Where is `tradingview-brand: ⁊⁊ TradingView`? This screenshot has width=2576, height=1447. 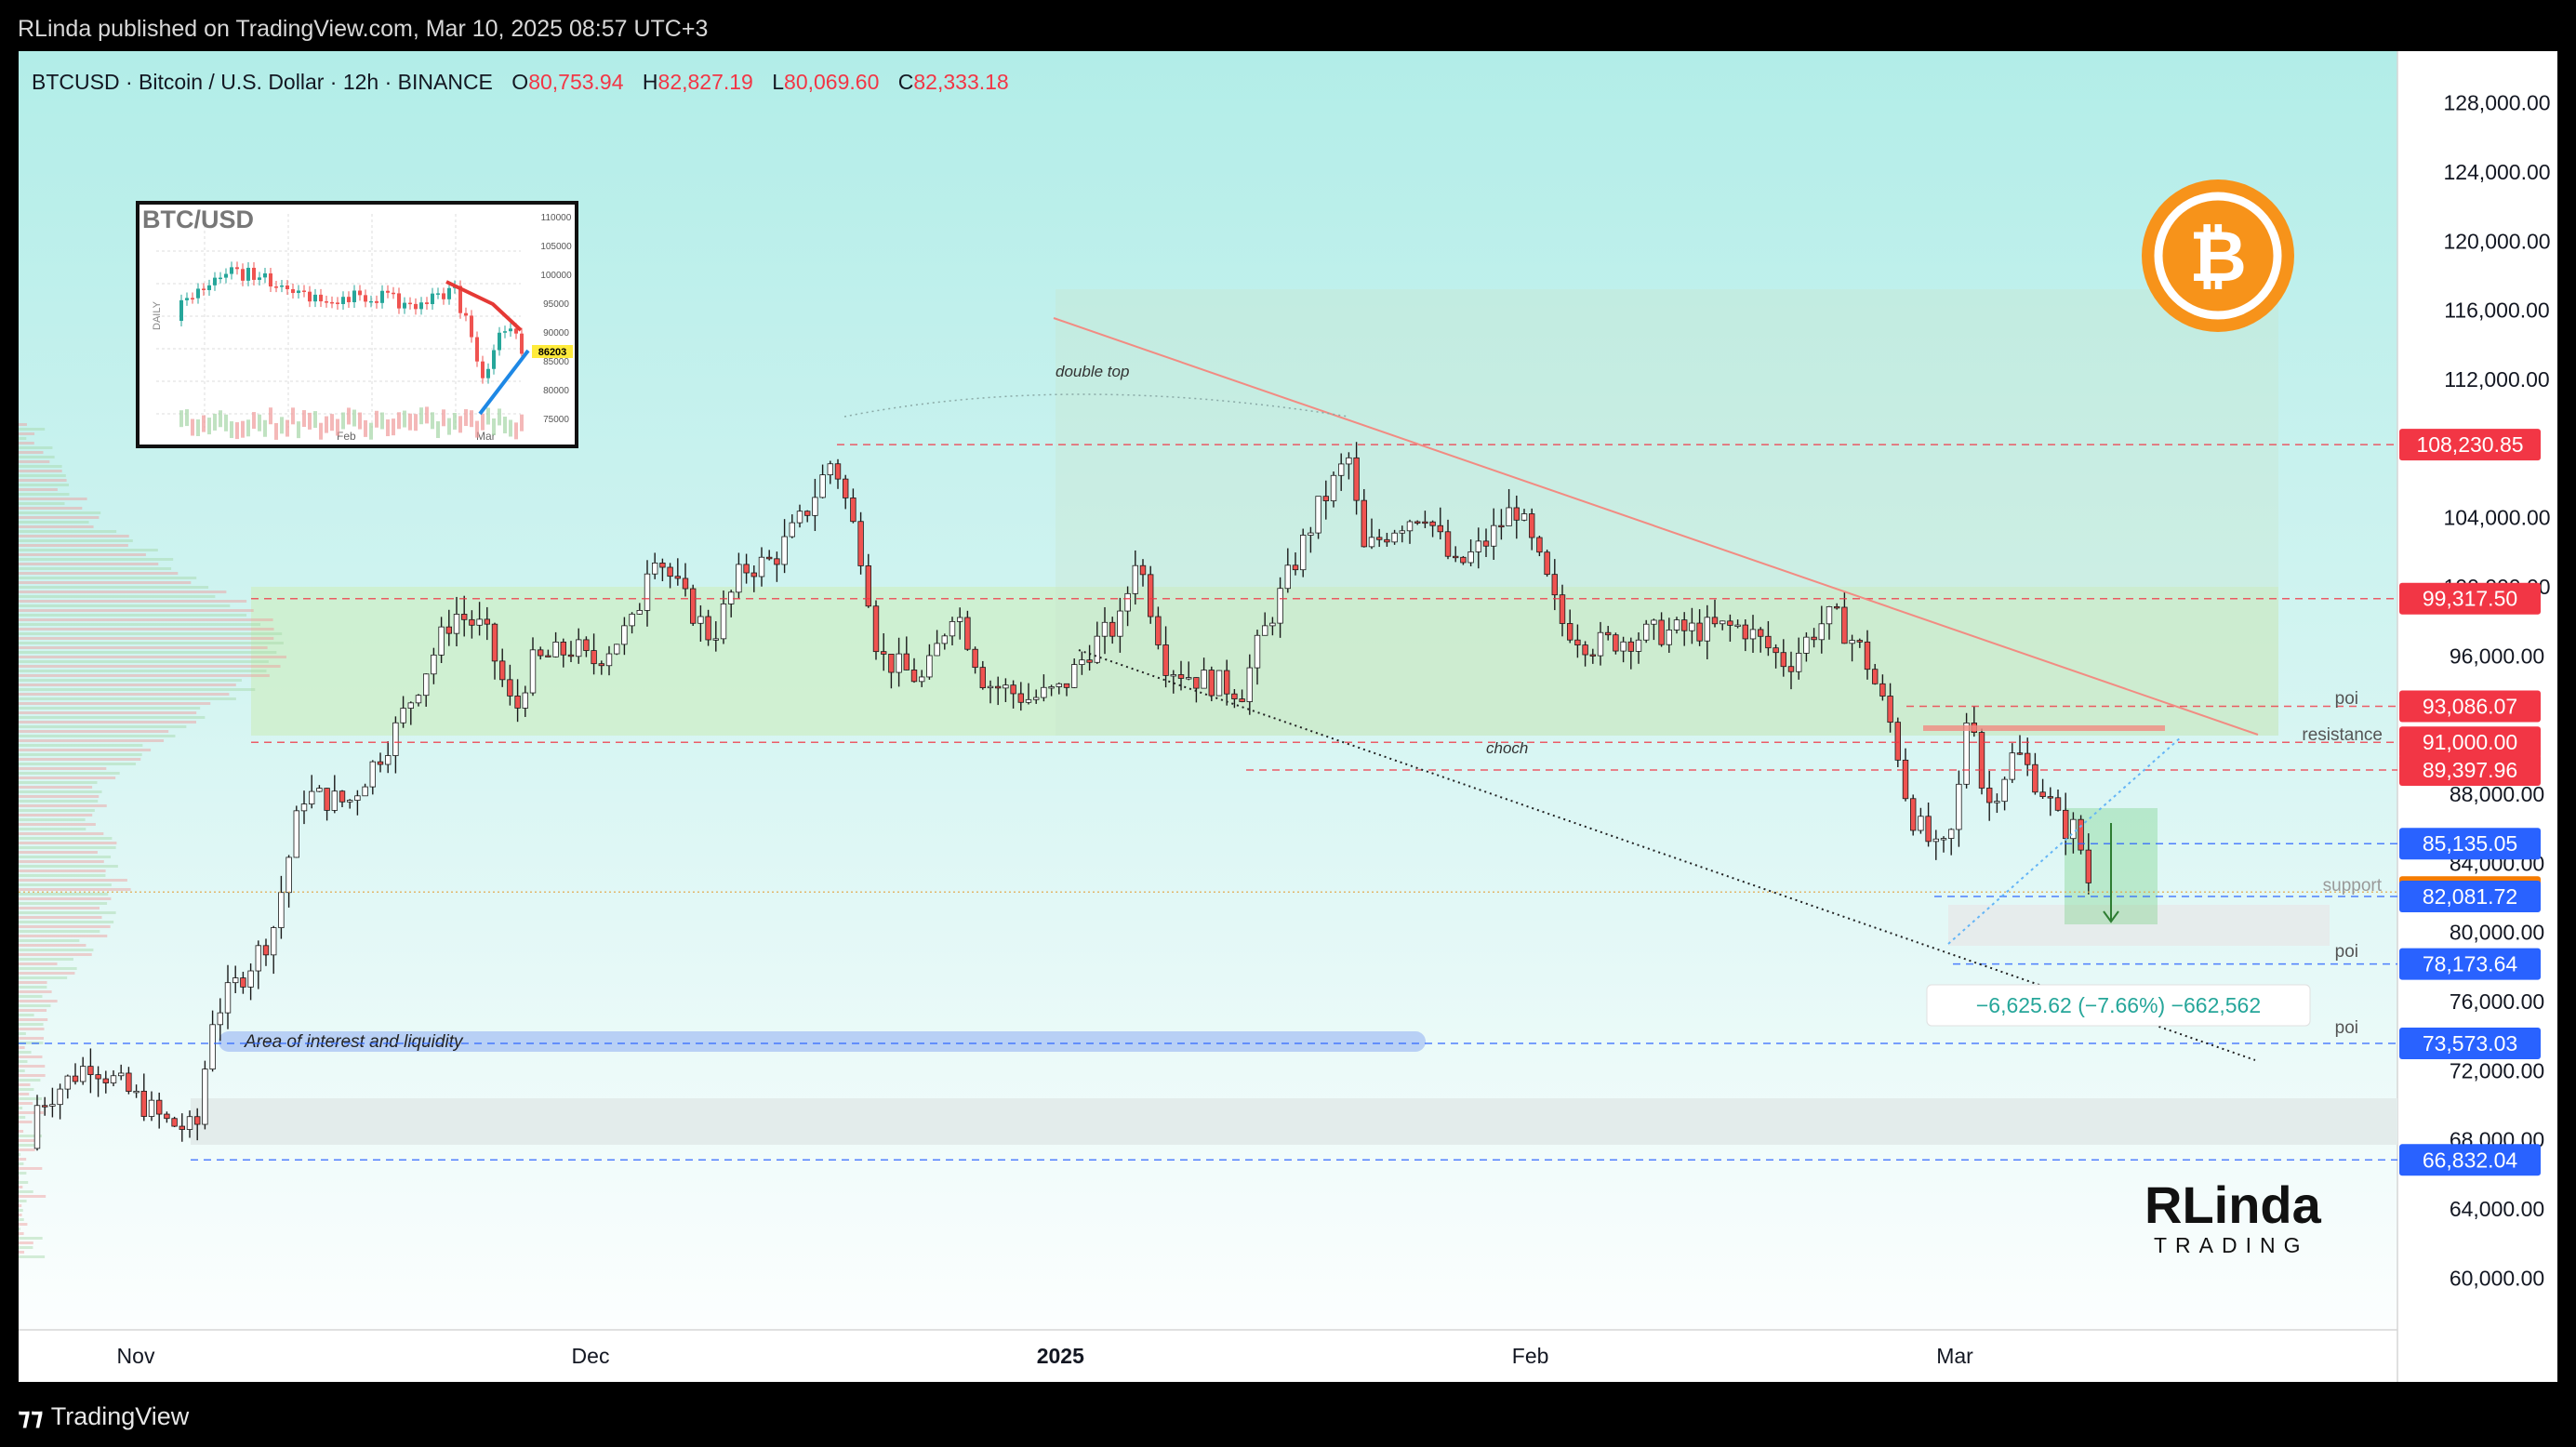
tradingview-brand: ⁊⁊ TradingView is located at coordinates (104, 1416).